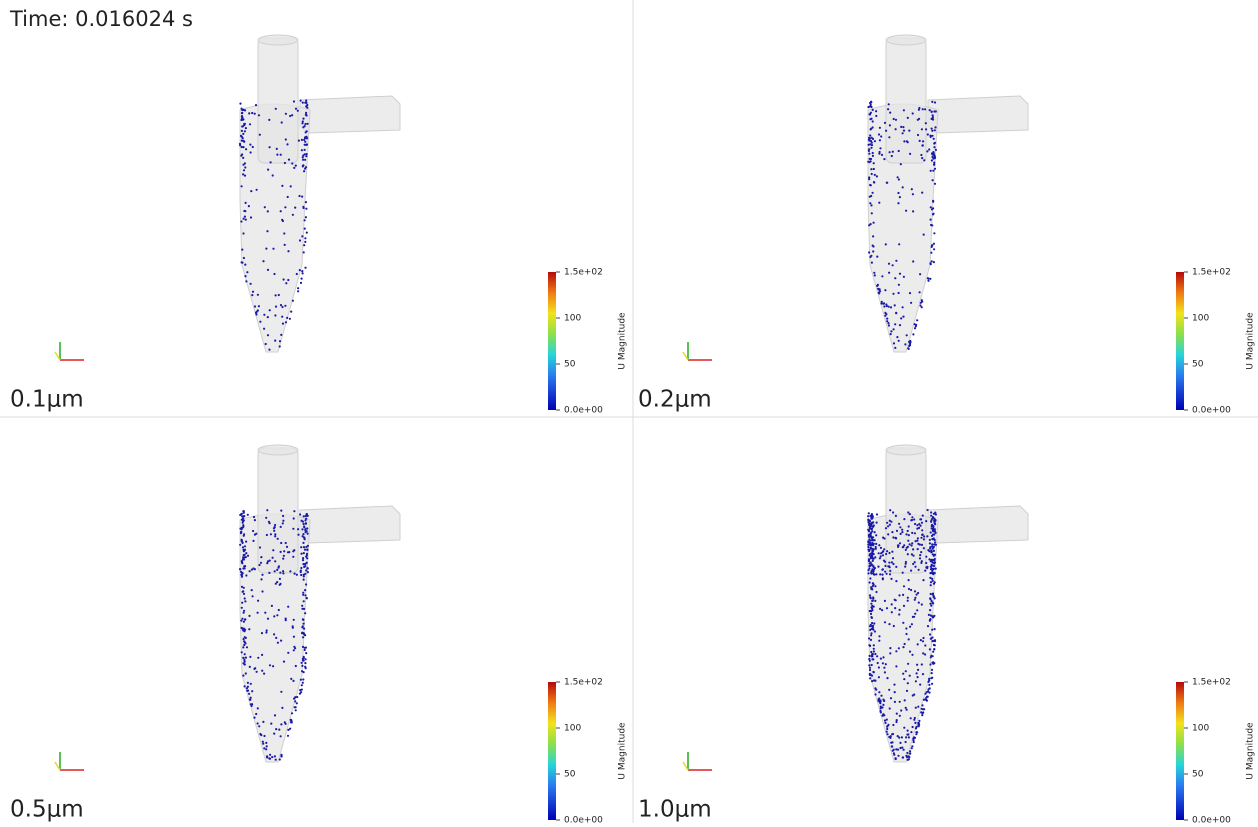 Image resolution: width=1258 pixels, height=827 pixels. I want to click on panel-label: 0.5μm, so click(47, 810).